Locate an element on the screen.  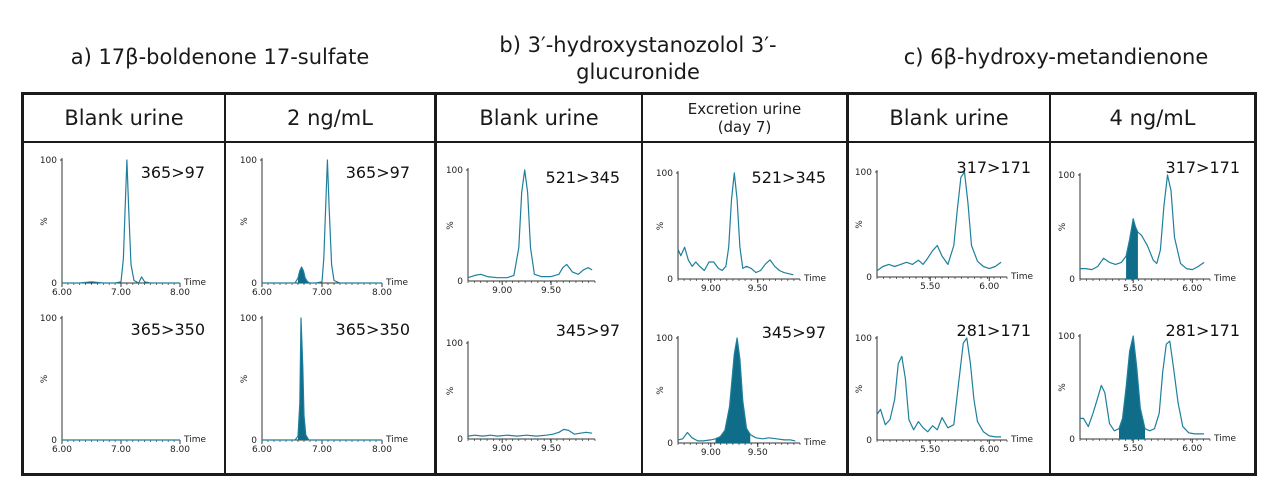
panel-4-y-tick-label-100: 100 is located at coordinates (248, 319).